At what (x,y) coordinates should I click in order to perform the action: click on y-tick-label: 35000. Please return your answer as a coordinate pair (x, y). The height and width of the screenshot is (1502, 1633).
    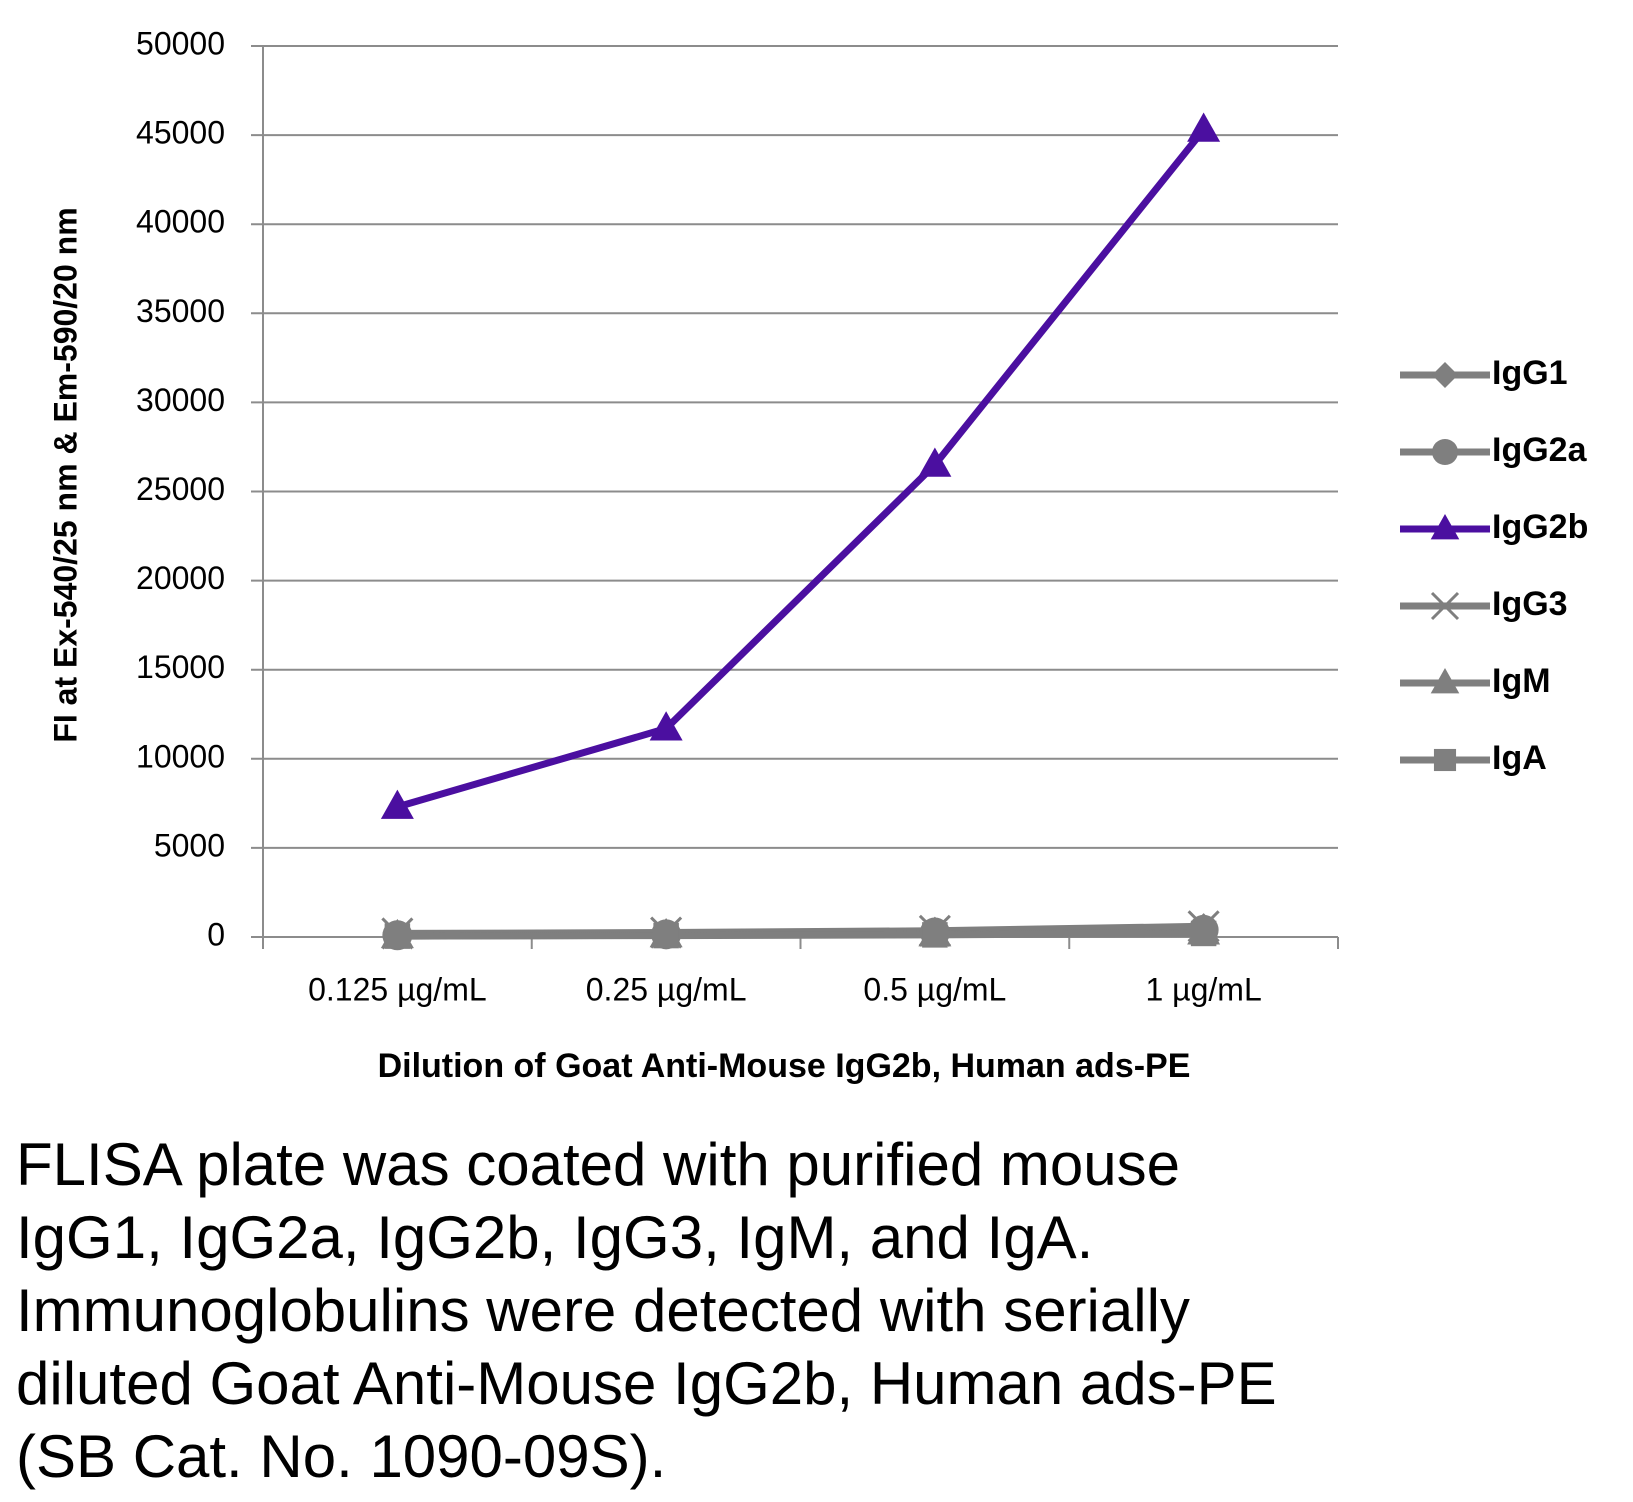
    Looking at the image, I should click on (180, 311).